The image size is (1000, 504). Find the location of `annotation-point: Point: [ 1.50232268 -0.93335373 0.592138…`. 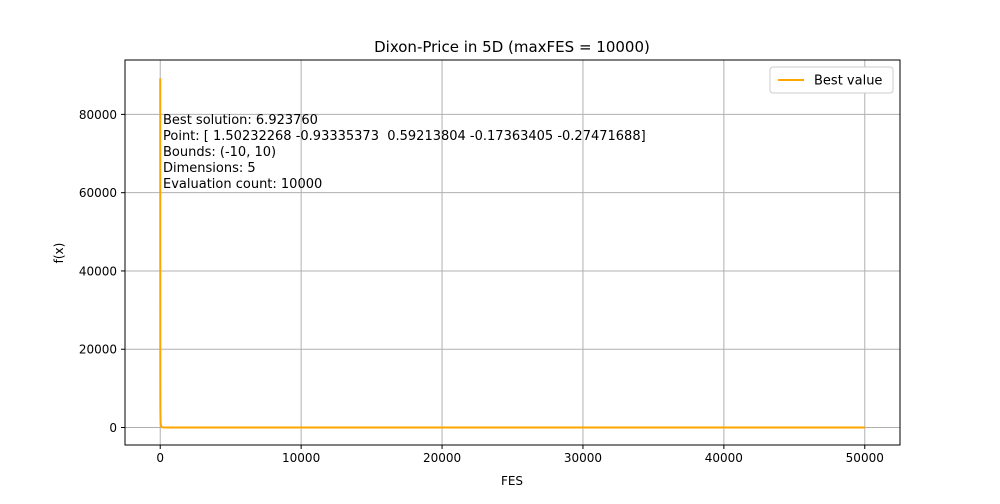

annotation-point: Point: [ 1.50232268 -0.93335373 0.592138… is located at coordinates (404, 136).